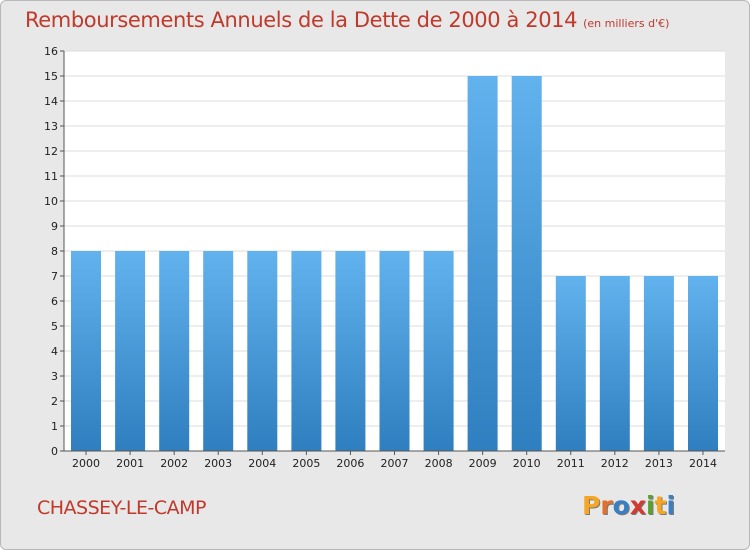 This screenshot has width=750, height=550. I want to click on y-tick-label: 7, so click(54, 276).